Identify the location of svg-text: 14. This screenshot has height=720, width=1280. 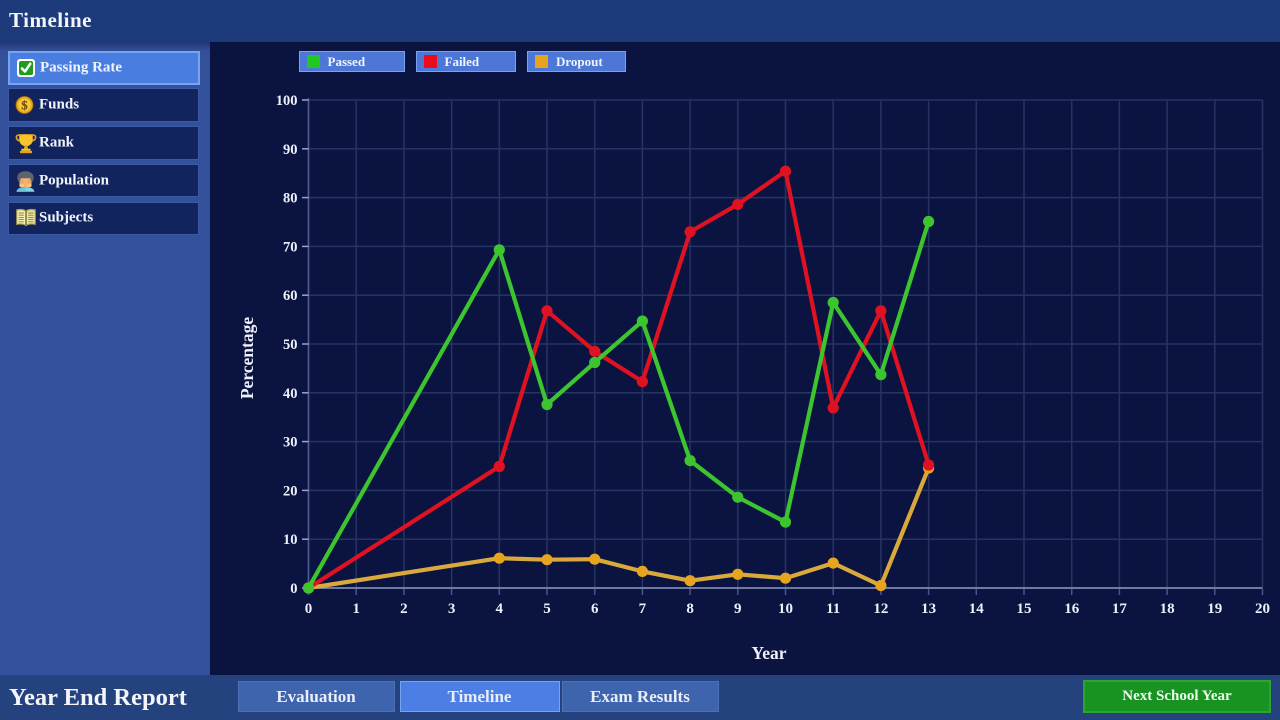
(977, 609).